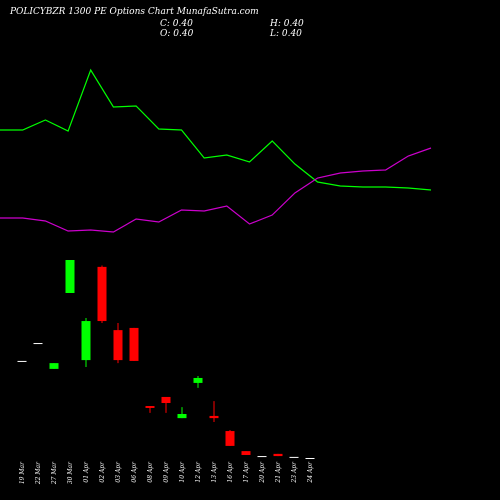 This screenshot has height=500, width=500. What do you see at coordinates (182, 472) in the screenshot?
I see `x-tick-label: 10 Apr` at bounding box center [182, 472].